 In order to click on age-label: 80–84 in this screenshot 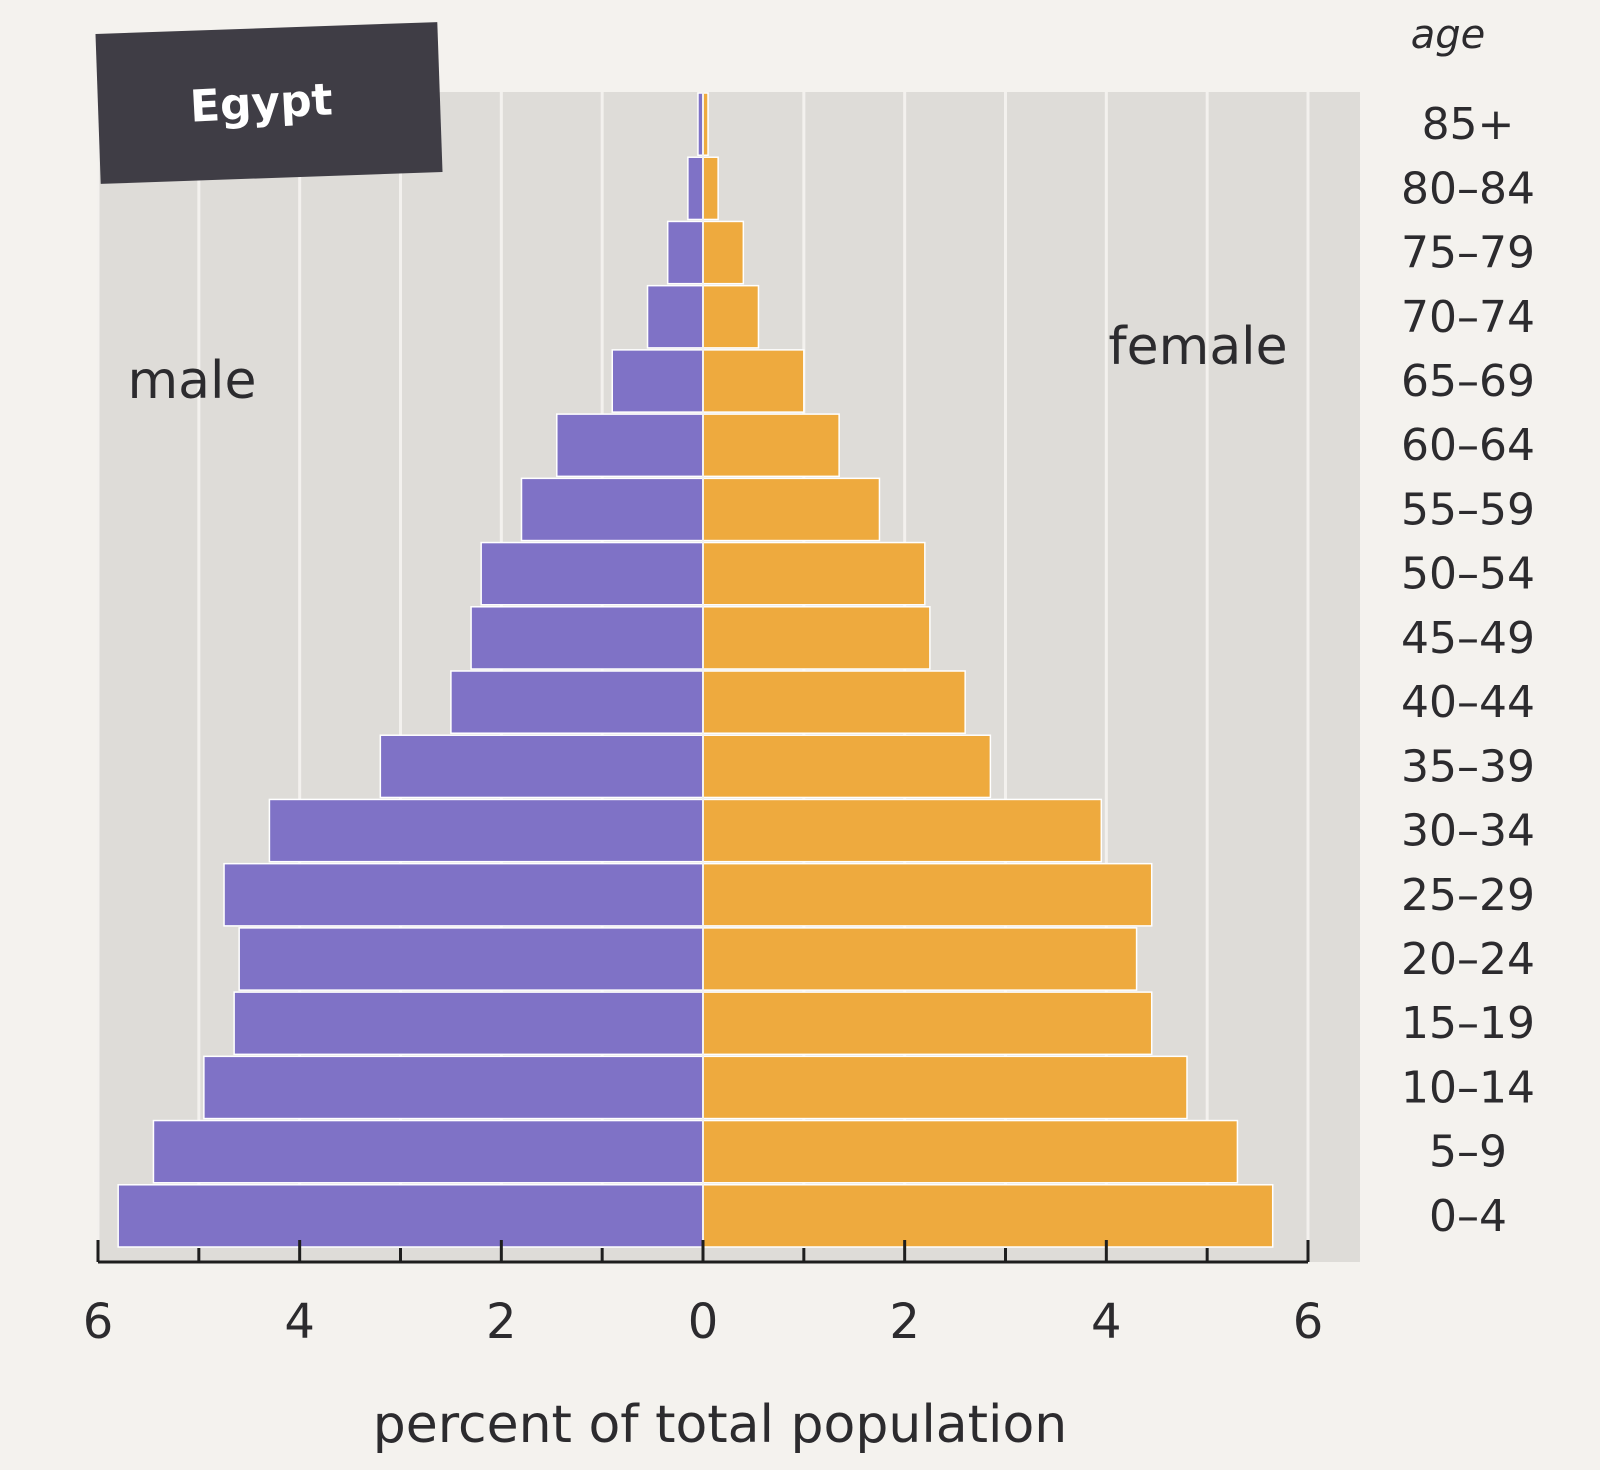, I will do `click(1468, 188)`.